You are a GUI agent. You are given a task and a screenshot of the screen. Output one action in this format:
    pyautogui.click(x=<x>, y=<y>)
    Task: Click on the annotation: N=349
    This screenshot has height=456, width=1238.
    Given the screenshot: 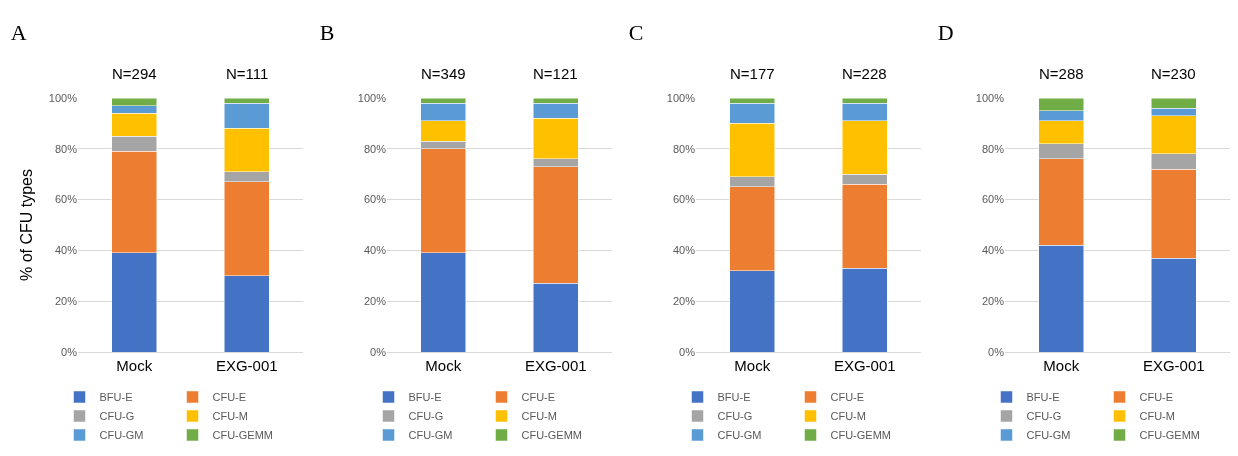 What is the action you would take?
    pyautogui.click(x=443, y=73)
    